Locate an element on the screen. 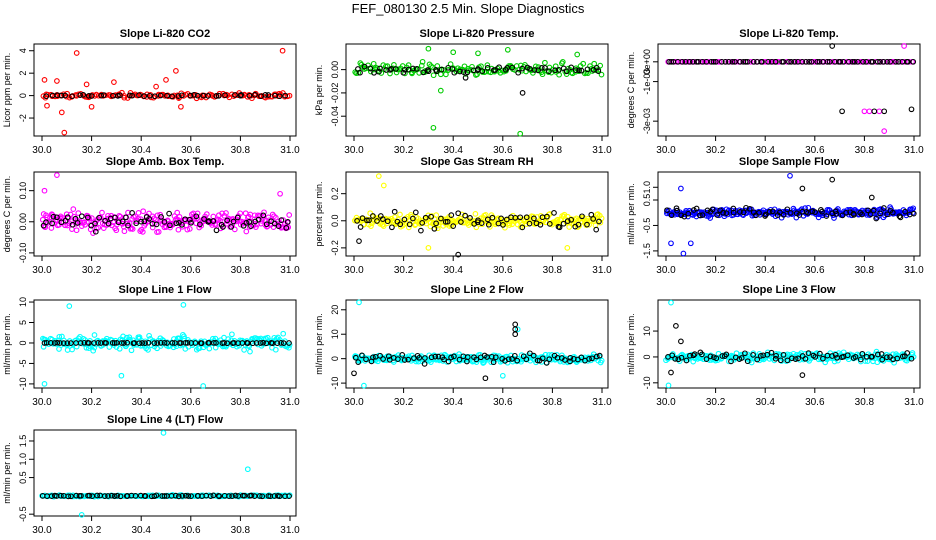  y-tick-label: 0.5 is located at coordinates (647, 200).